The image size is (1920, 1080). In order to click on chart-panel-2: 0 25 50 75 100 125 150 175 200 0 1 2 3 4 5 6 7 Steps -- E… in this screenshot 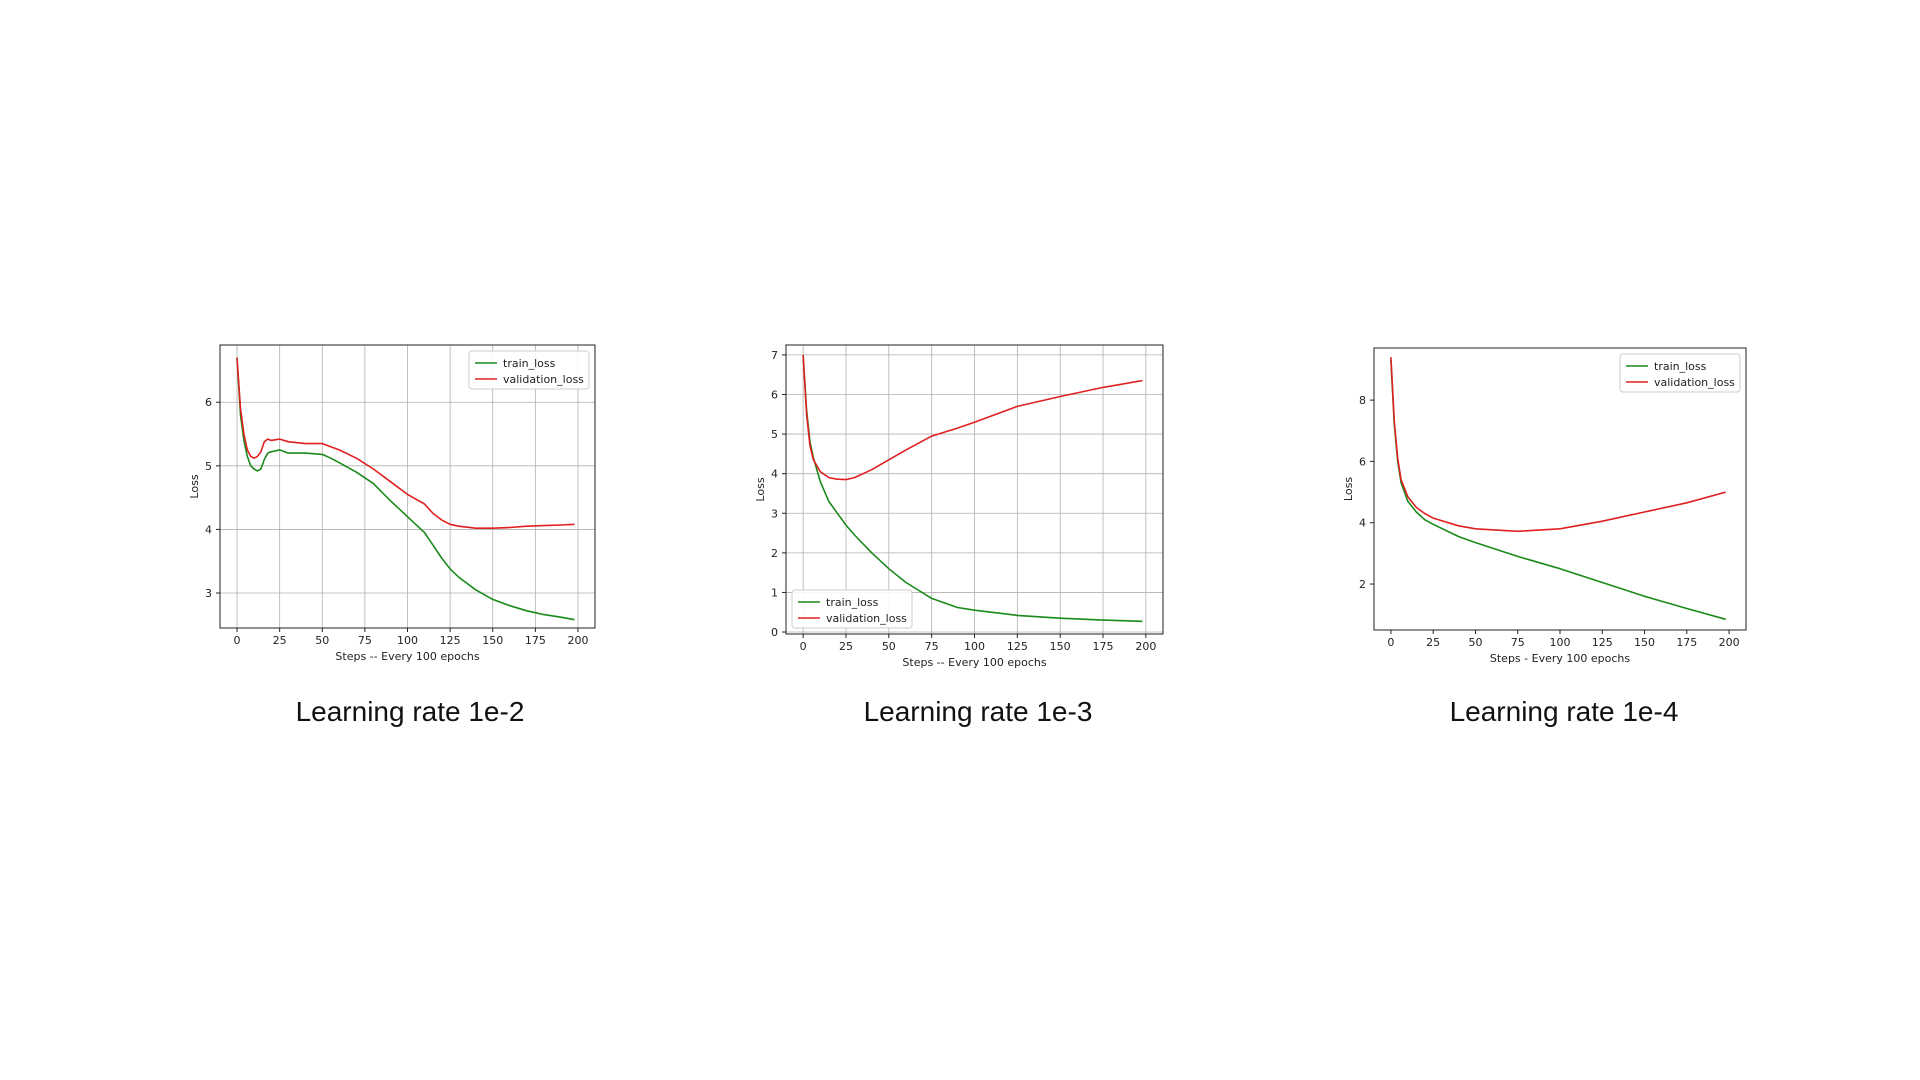, I will do `click(976, 543)`.